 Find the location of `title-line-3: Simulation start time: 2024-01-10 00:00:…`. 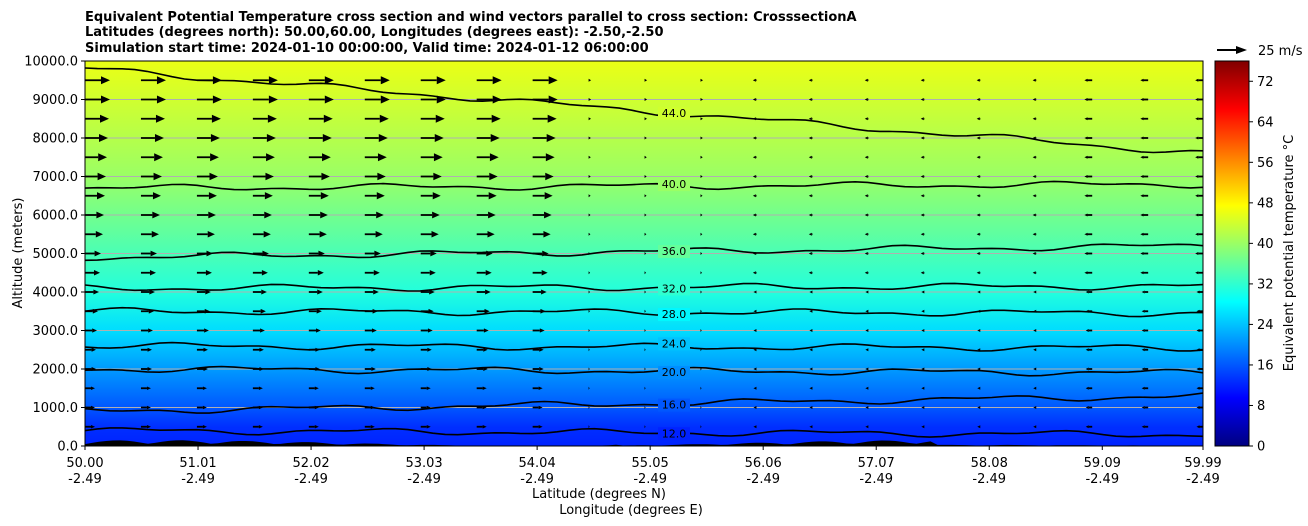

title-line-3: Simulation start time: 2024-01-10 00:00:… is located at coordinates (367, 48).